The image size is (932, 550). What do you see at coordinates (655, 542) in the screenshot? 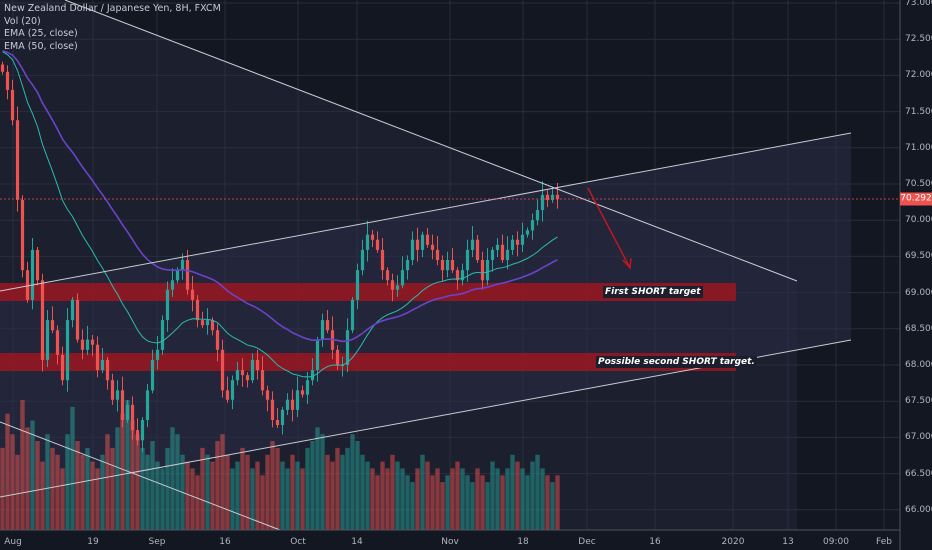
I see `time-tick-label: 16` at bounding box center [655, 542].